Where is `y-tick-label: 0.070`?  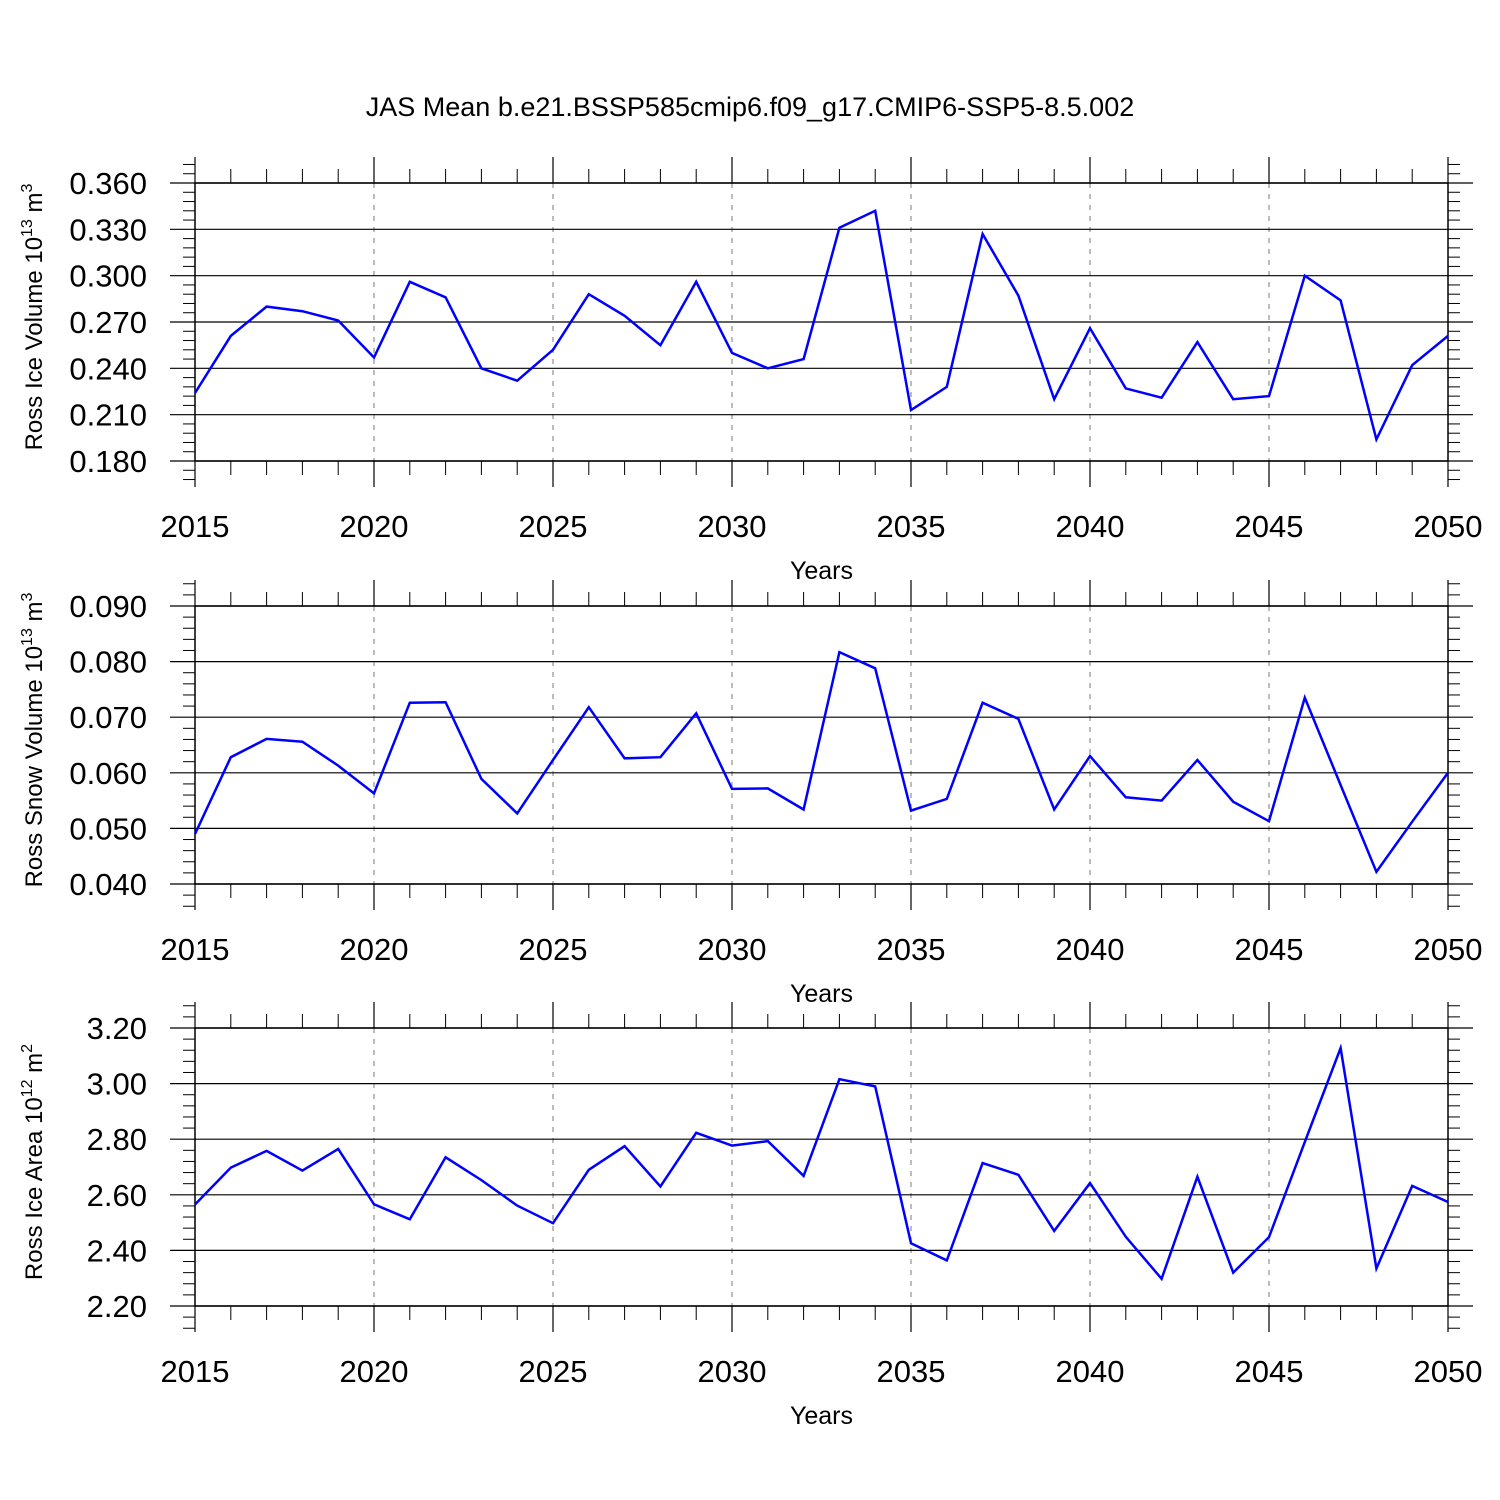
y-tick-label: 0.070 is located at coordinates (108, 717).